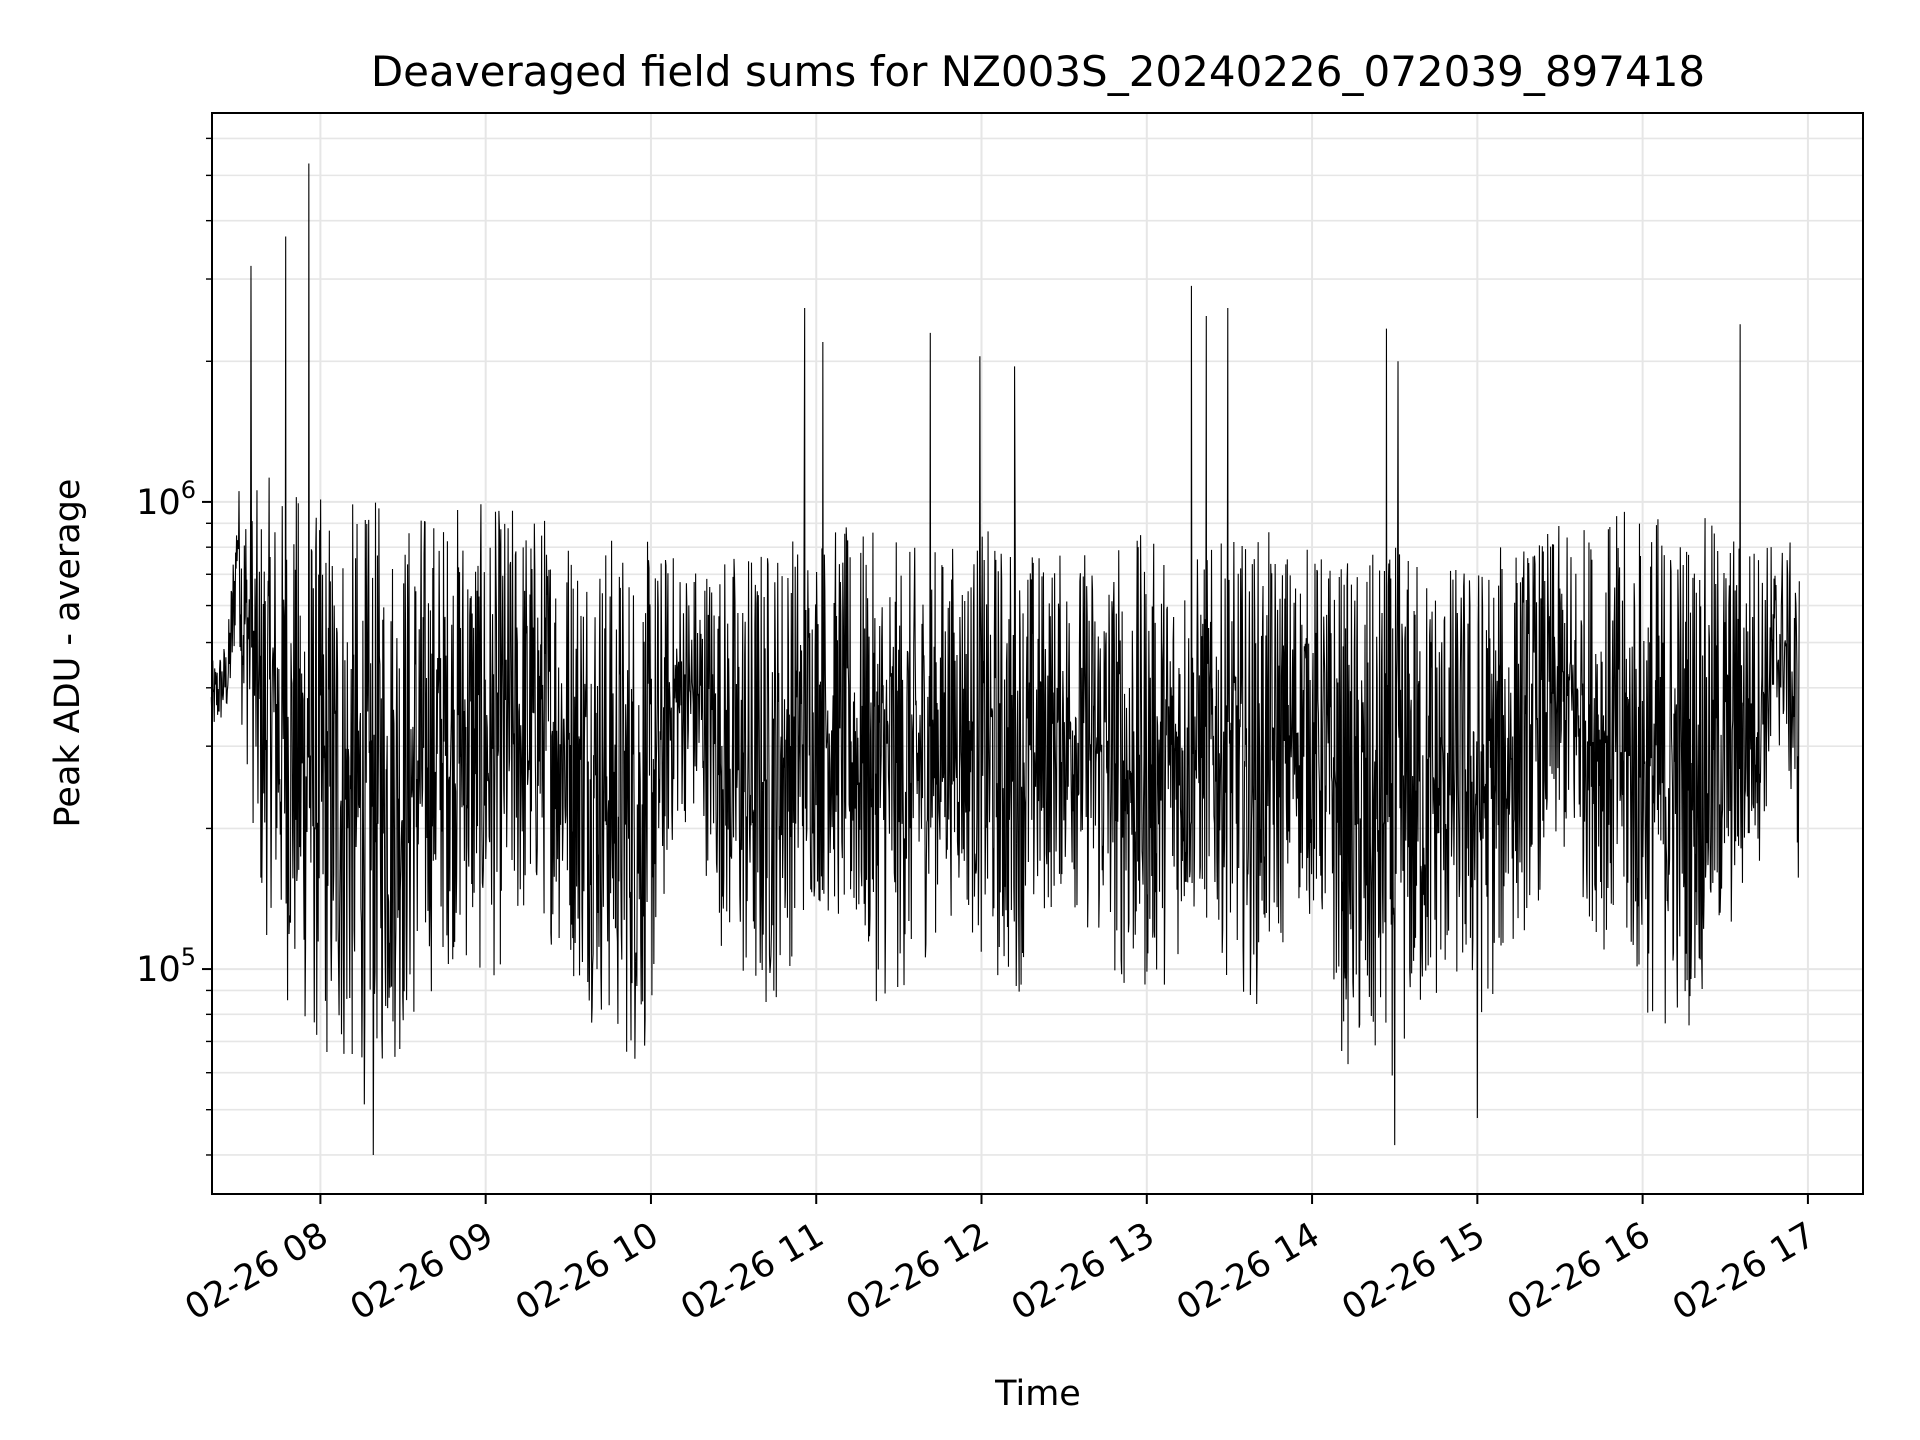  What do you see at coordinates (1037, 1394) in the screenshot?
I see `x-axis-label: Time` at bounding box center [1037, 1394].